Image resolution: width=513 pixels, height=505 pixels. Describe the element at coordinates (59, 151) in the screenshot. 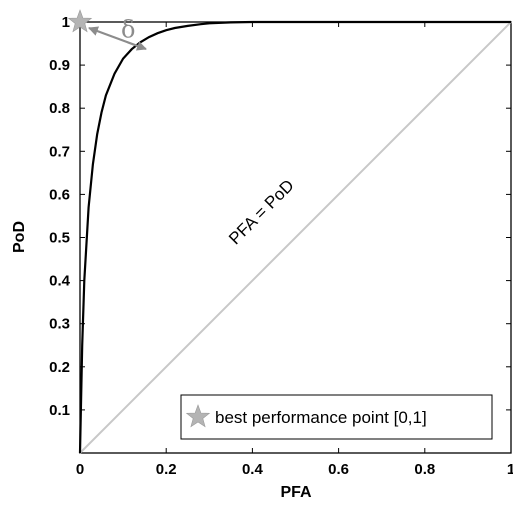

I see `y-tick-label: 0.7` at that location.